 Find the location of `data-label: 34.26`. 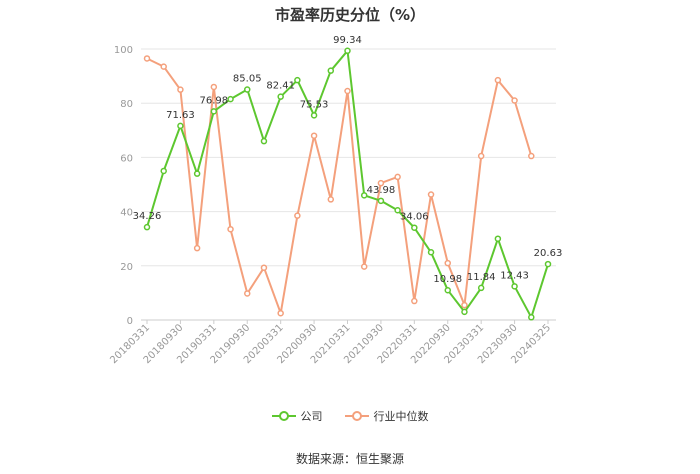

data-label: 34.26 is located at coordinates (147, 216).